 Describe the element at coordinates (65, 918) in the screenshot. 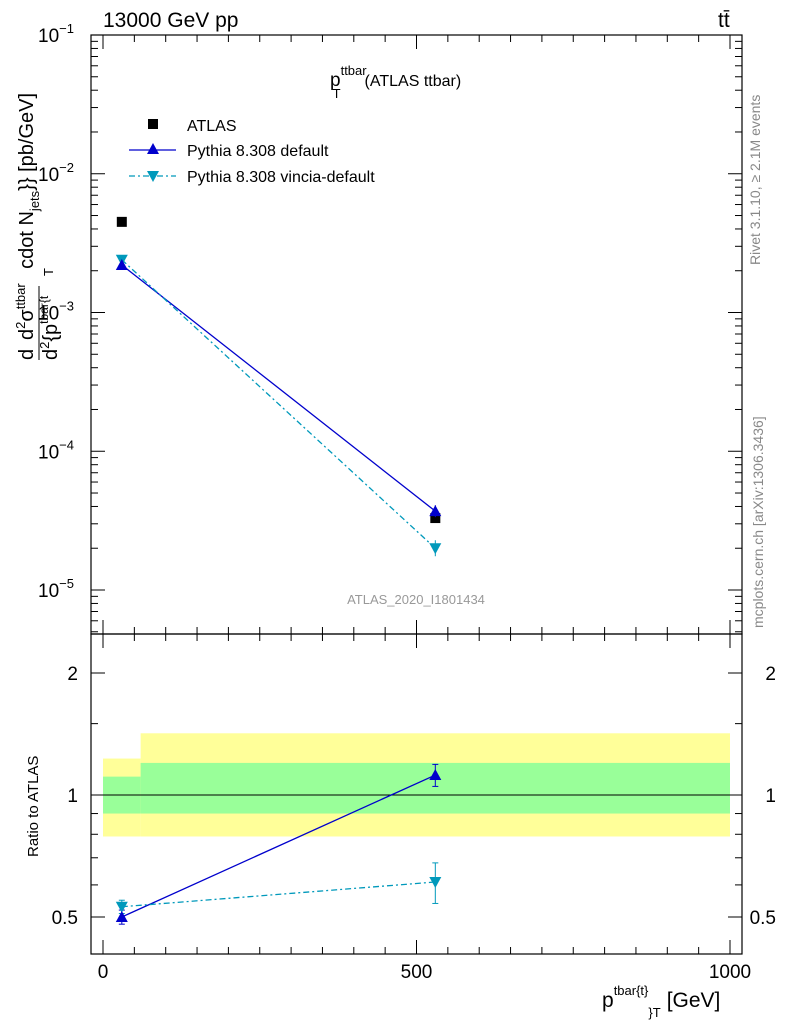

I see `ratio-y-tick-label-left: 0.5` at that location.